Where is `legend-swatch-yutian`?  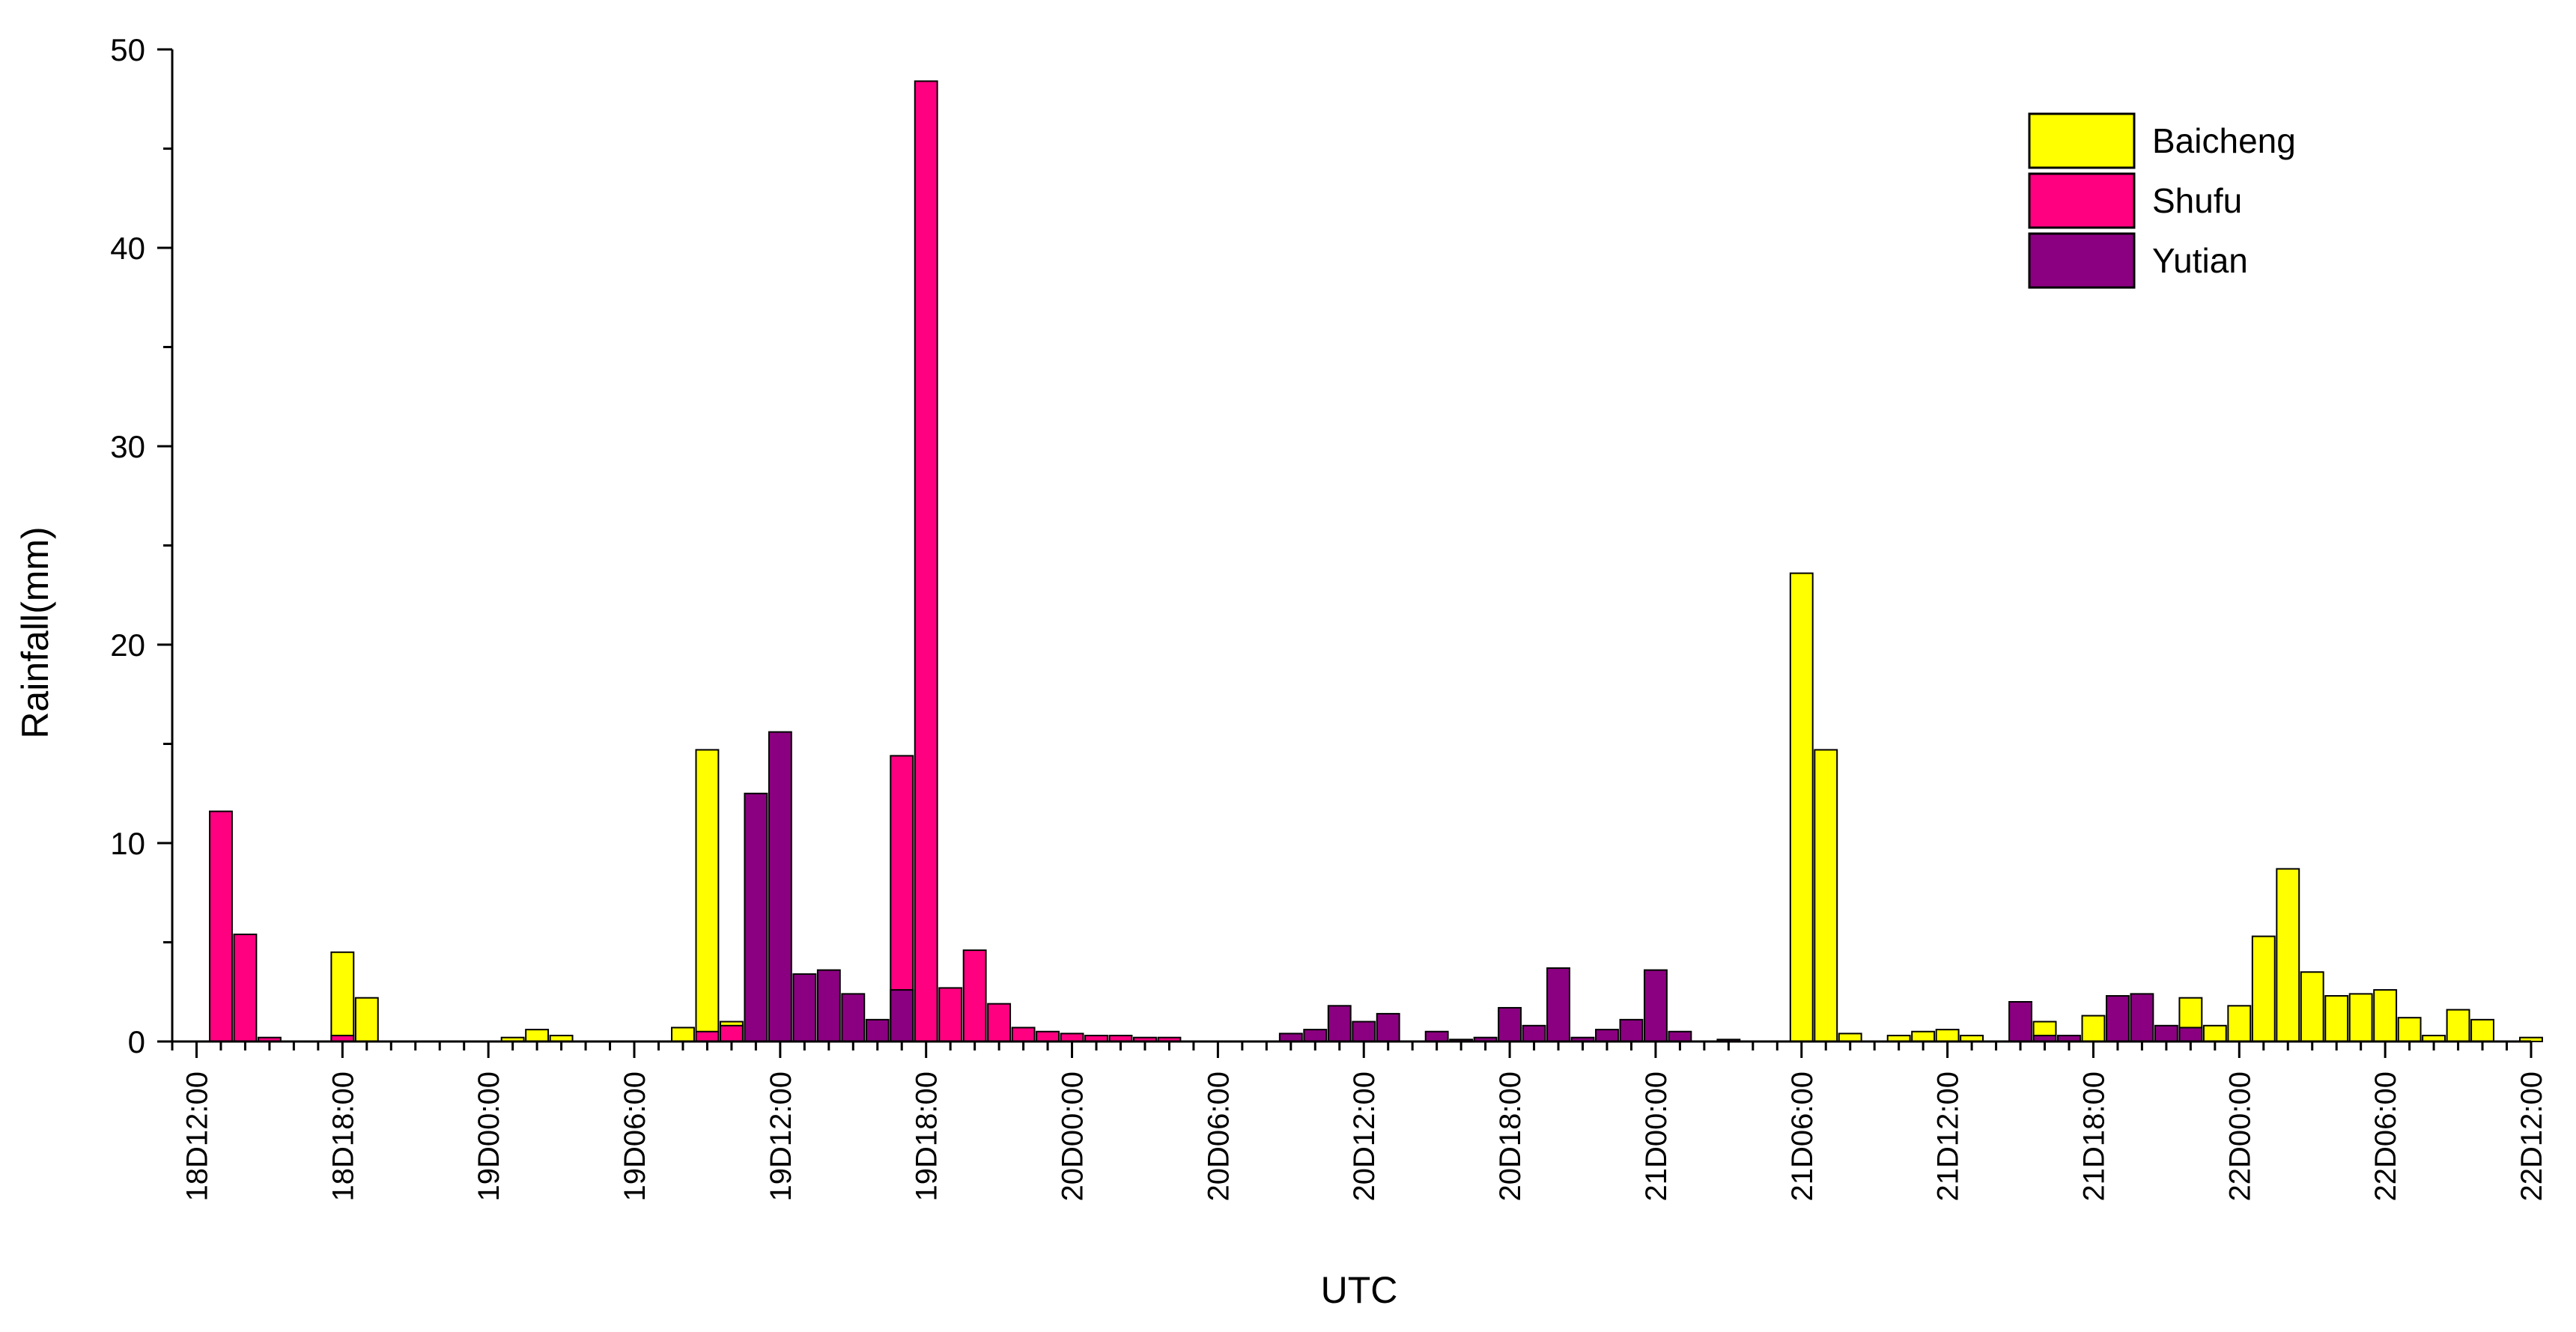
legend-swatch-yutian is located at coordinates (2082, 260).